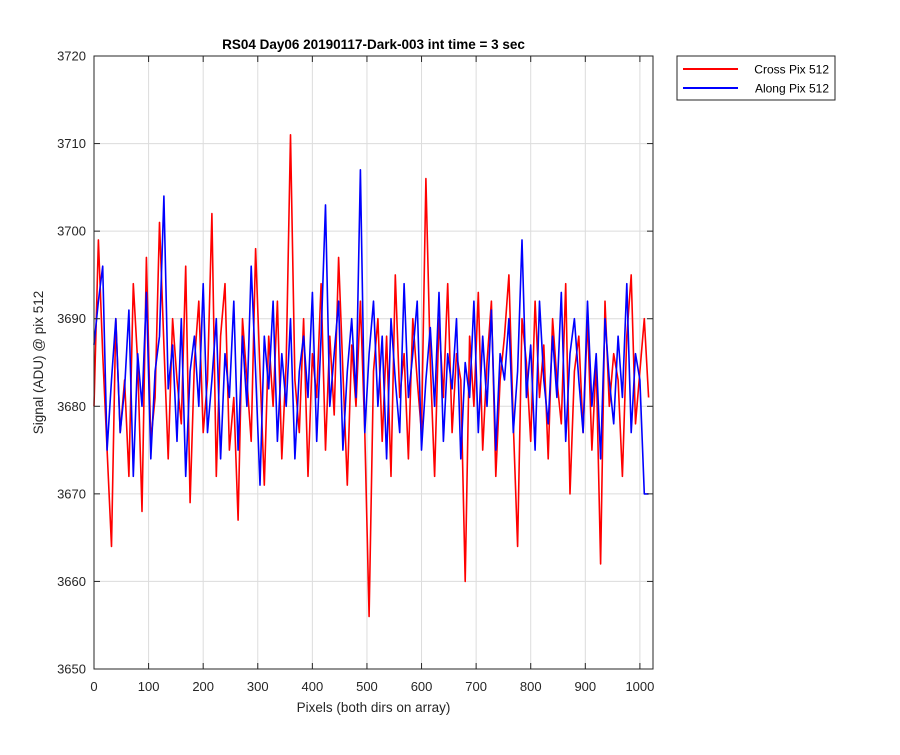 This screenshot has height=755, width=900. I want to click on x-tick-label: 0, so click(93, 686).